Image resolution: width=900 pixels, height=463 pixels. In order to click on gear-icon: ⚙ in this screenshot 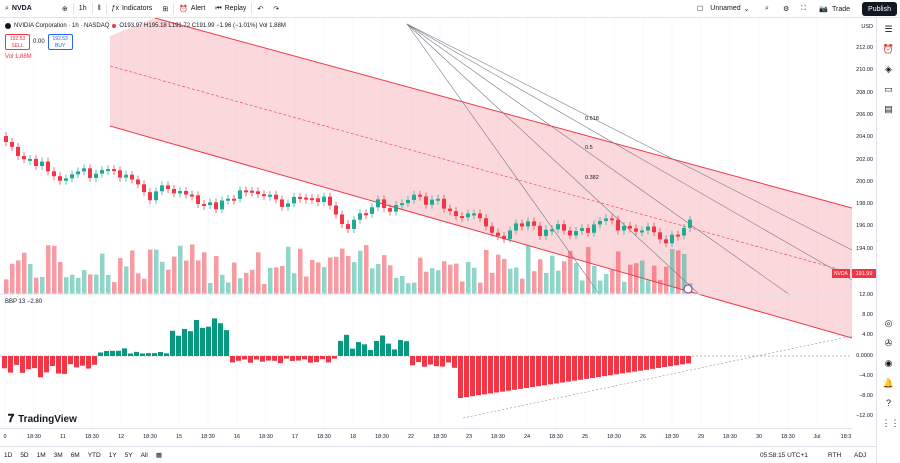, I will do `click(786, 9)`.